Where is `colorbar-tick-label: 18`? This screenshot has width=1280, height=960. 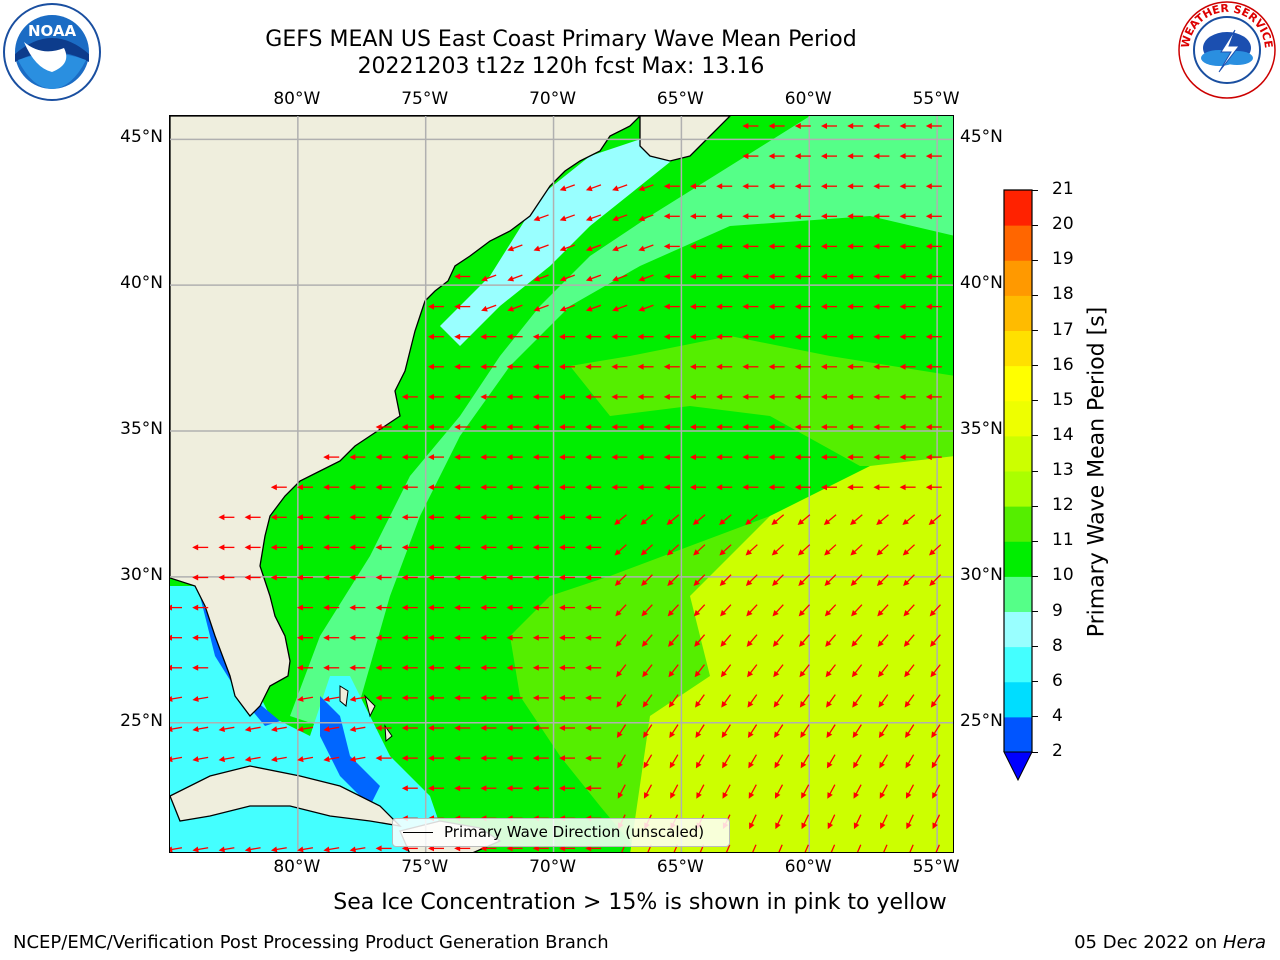 colorbar-tick-label: 18 is located at coordinates (1063, 294).